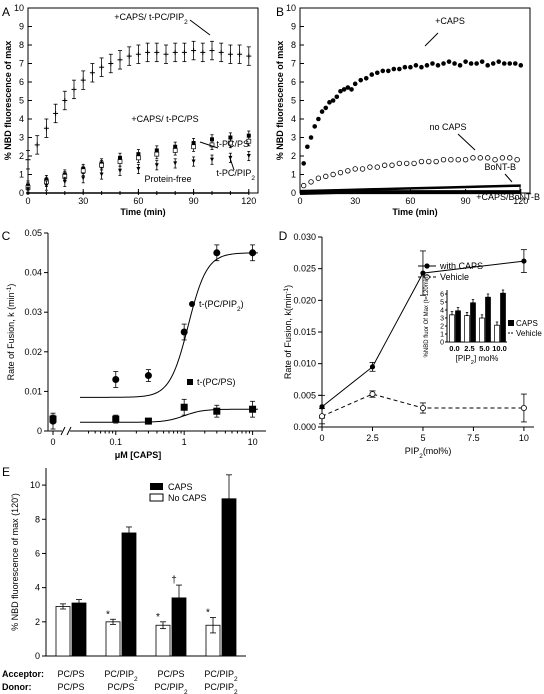  Describe the element at coordinates (288, 332) in the screenshot. I see `y-axis-label: Rate of Fusion, k(min-1)` at that location.